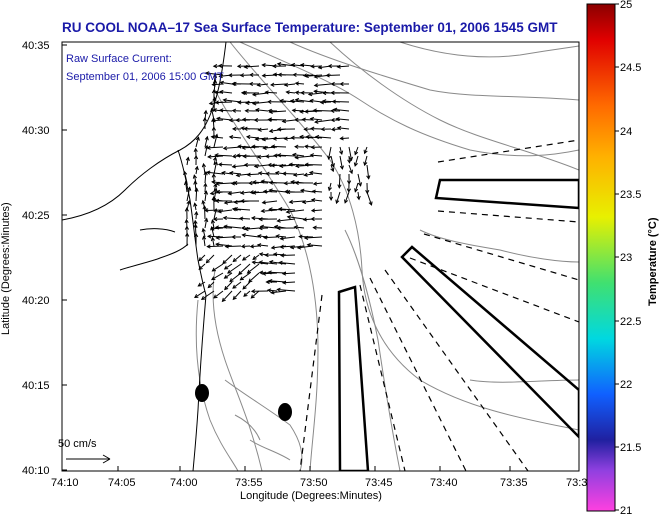 The width and height of the screenshot is (660, 518). What do you see at coordinates (320, 468) in the screenshot?
I see `x-tick-marks` at bounding box center [320, 468].